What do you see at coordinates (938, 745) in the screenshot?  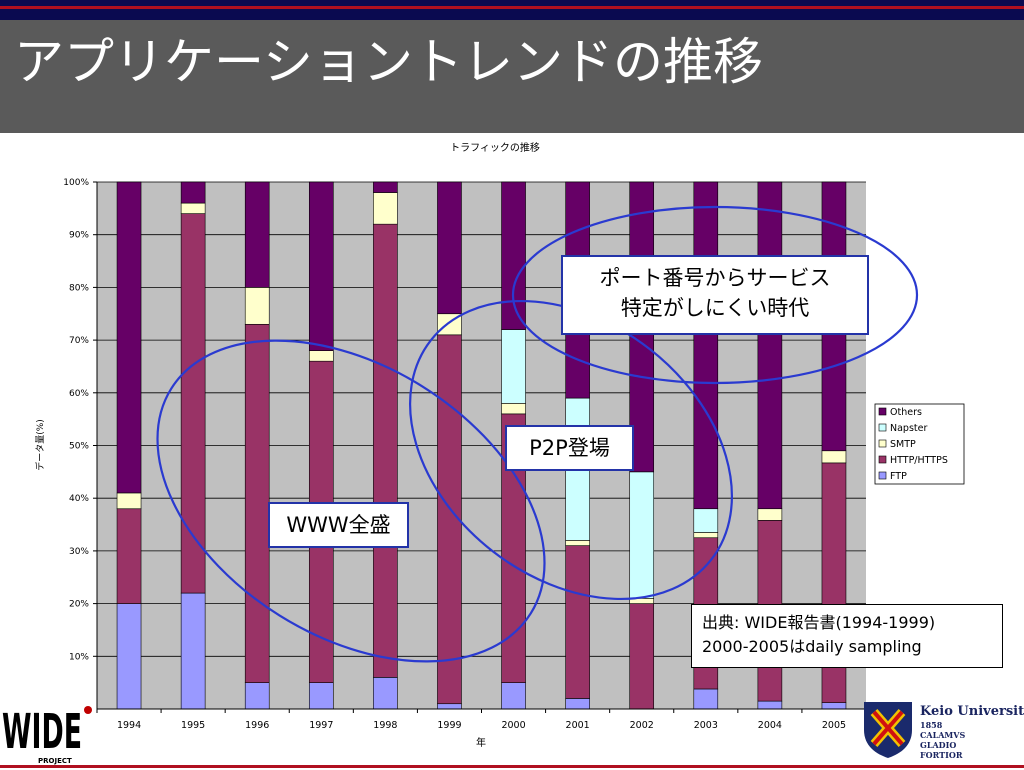 I see `keio-motto-2: GLADIO` at bounding box center [938, 745].